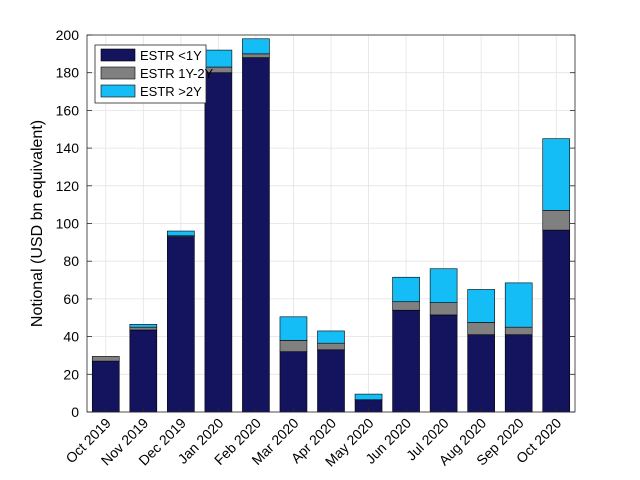 Image resolution: width=640 pixels, height=480 pixels. Describe the element at coordinates (68, 224) in the screenshot. I see `y-tick-label: 100` at that location.